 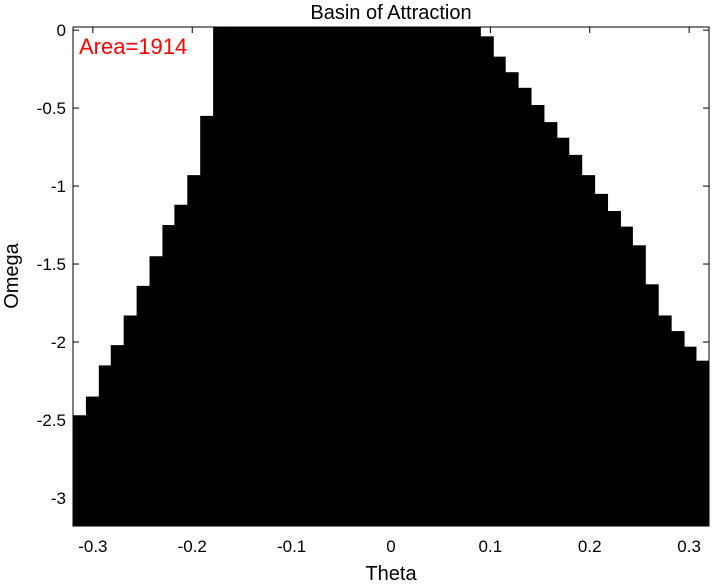 I want to click on chart-title: Basin of Attraction, so click(x=390, y=13).